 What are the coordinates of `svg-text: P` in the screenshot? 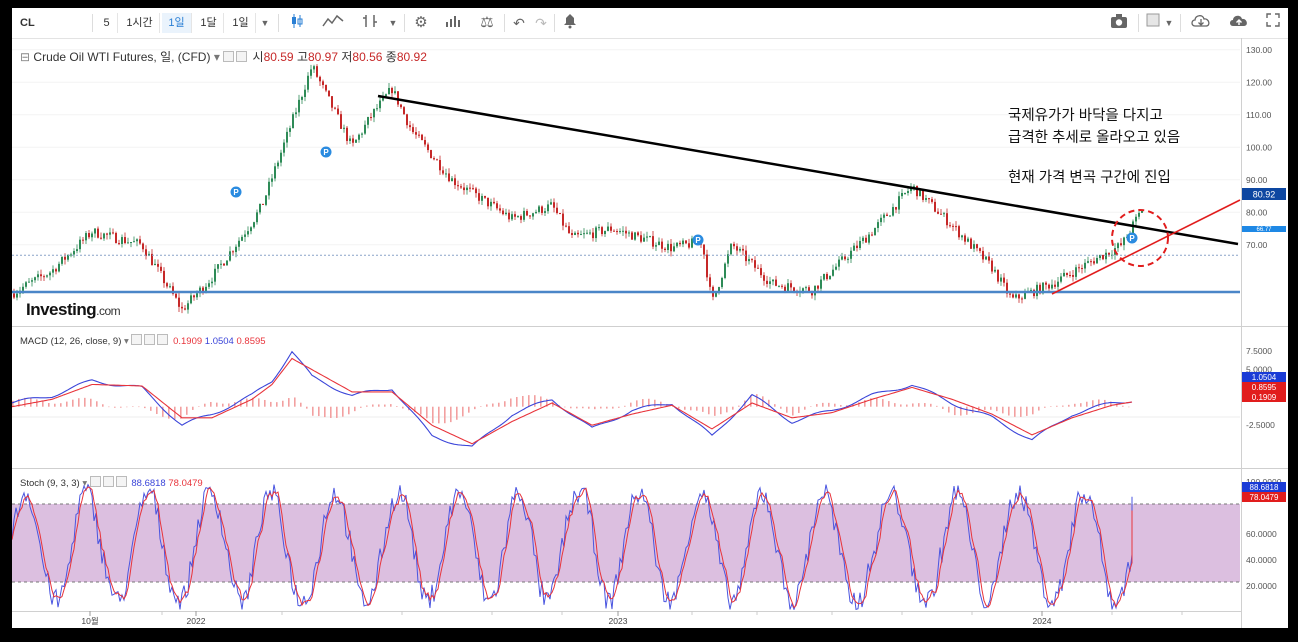 It's located at (698, 240).